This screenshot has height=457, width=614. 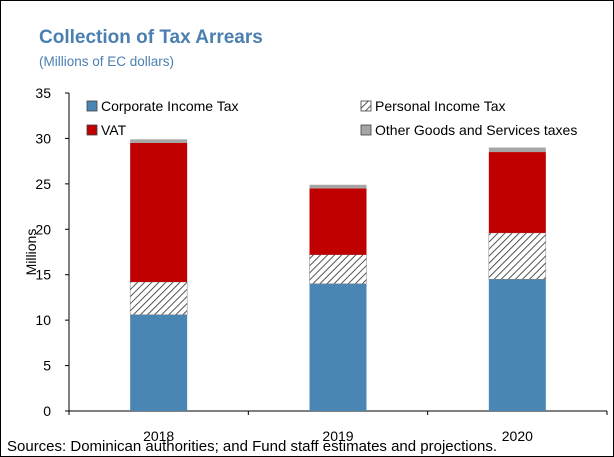 I want to click on legend-label-3: VAT, so click(x=114, y=130).